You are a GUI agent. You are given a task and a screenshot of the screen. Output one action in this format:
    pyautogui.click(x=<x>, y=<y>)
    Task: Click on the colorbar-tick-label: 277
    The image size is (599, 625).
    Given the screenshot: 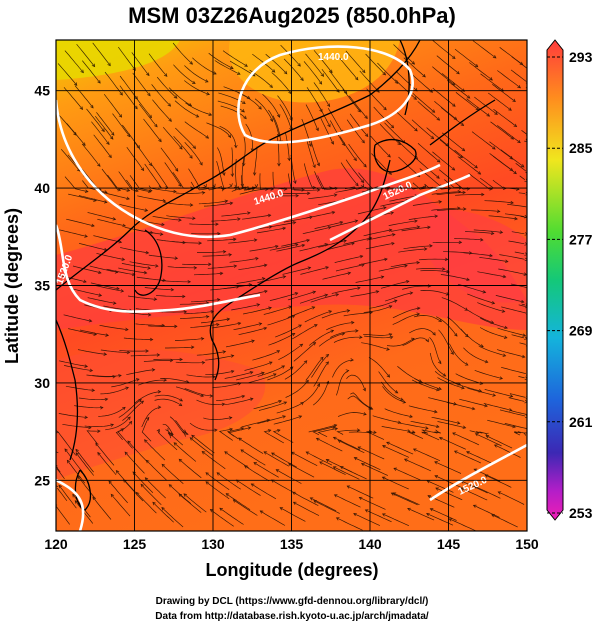 What is the action you would take?
    pyautogui.click(x=581, y=239)
    